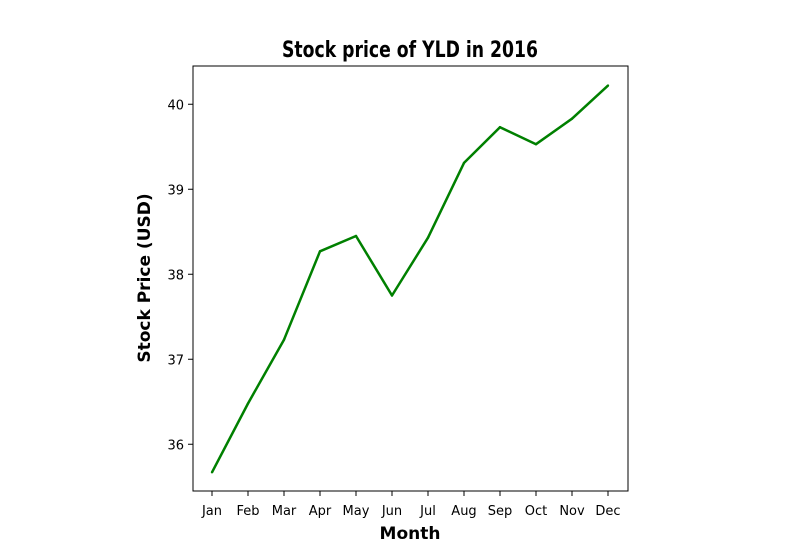 The width and height of the screenshot is (800, 550). What do you see at coordinates (175, 360) in the screenshot?
I see `y-tick-label: 37` at bounding box center [175, 360].